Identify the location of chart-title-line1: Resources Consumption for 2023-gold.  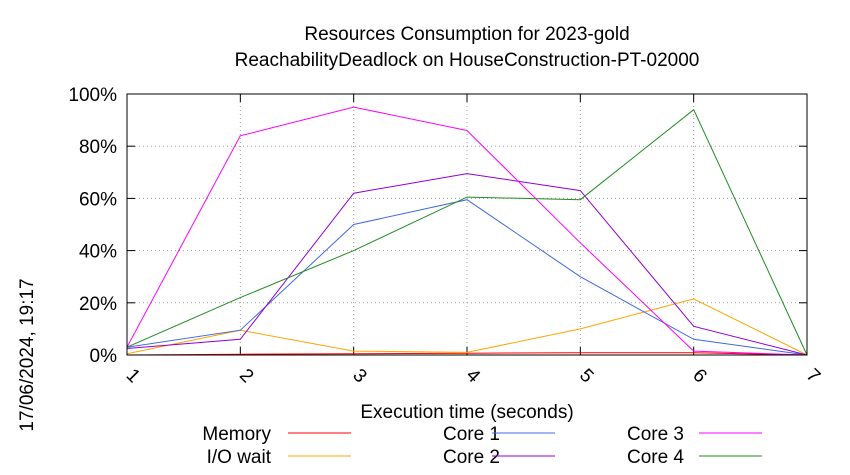
(466, 34).